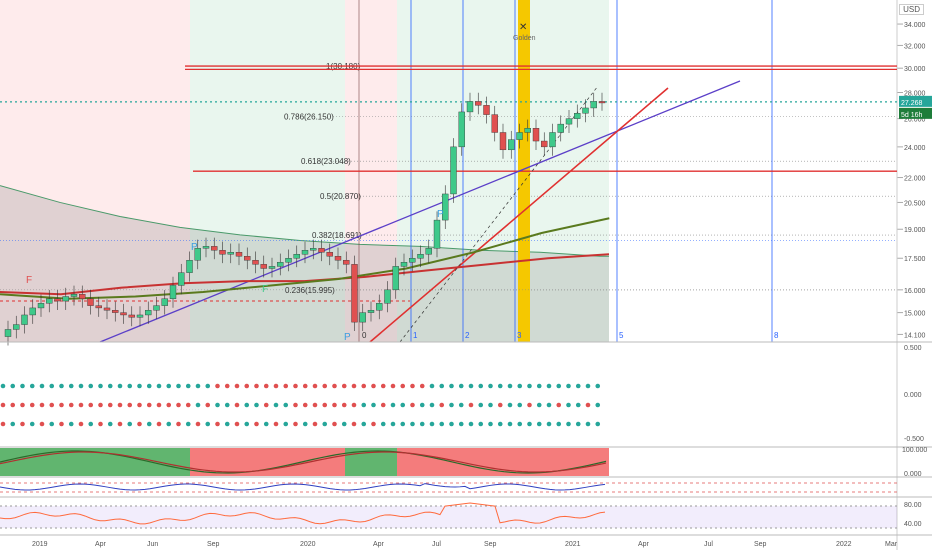 The image size is (932, 555). Describe the element at coordinates (915, 120) in the screenshot. I see `price-axis-label: 26.000` at that location.